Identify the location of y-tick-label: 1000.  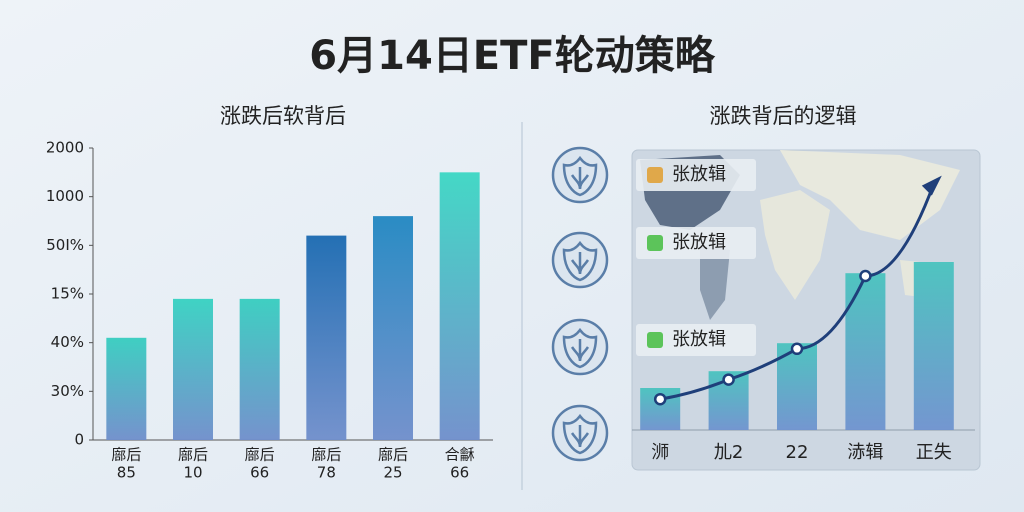
(65, 196).